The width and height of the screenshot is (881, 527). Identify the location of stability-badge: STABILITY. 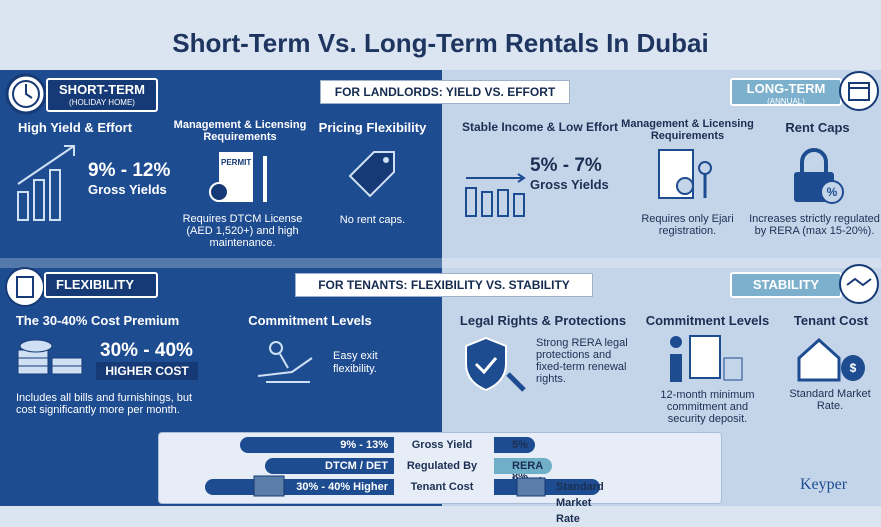
(786, 285).